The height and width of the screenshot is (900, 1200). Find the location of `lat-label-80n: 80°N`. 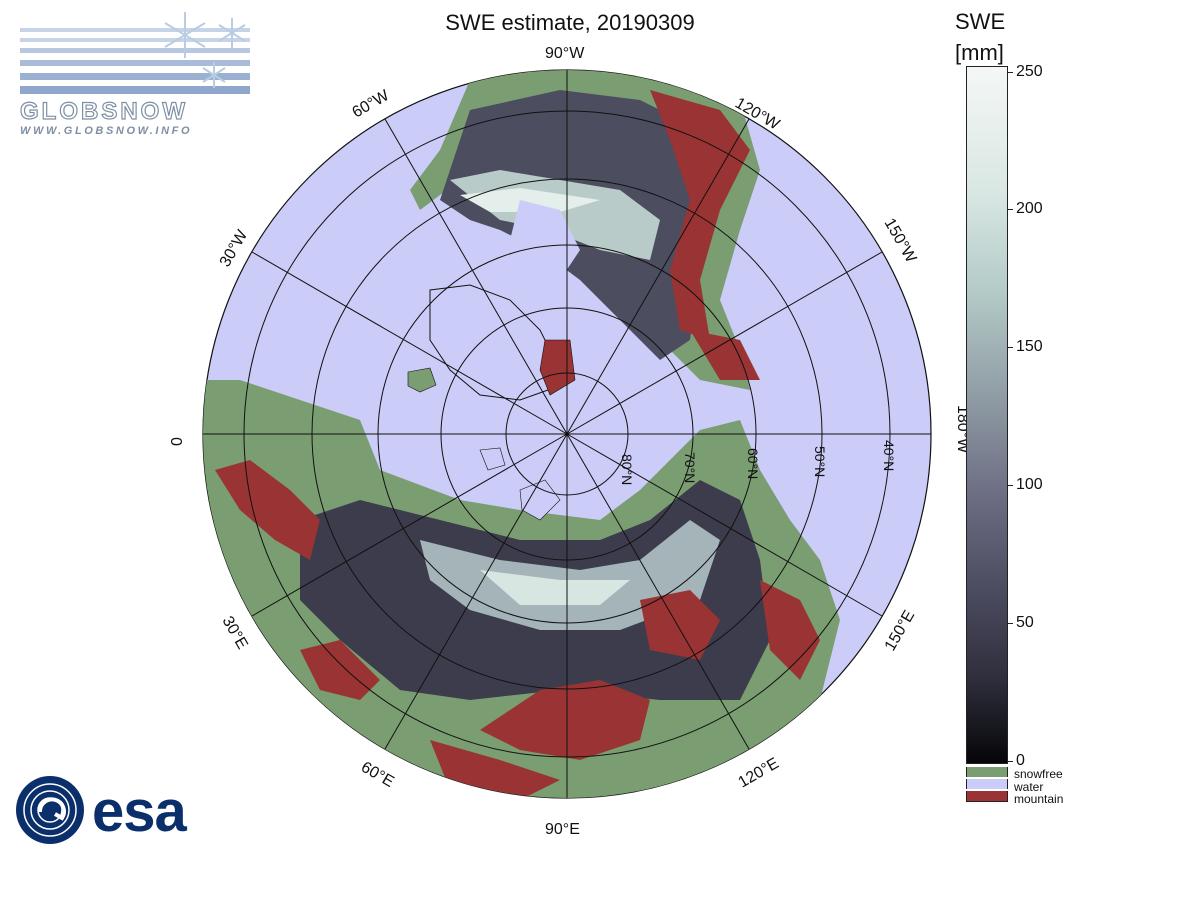

lat-label-80n: 80°N is located at coordinates (627, 469).